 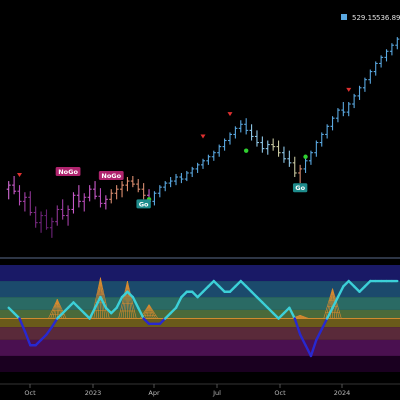 I want to click on price-header: 529.15 536.89, so click(x=370, y=18).